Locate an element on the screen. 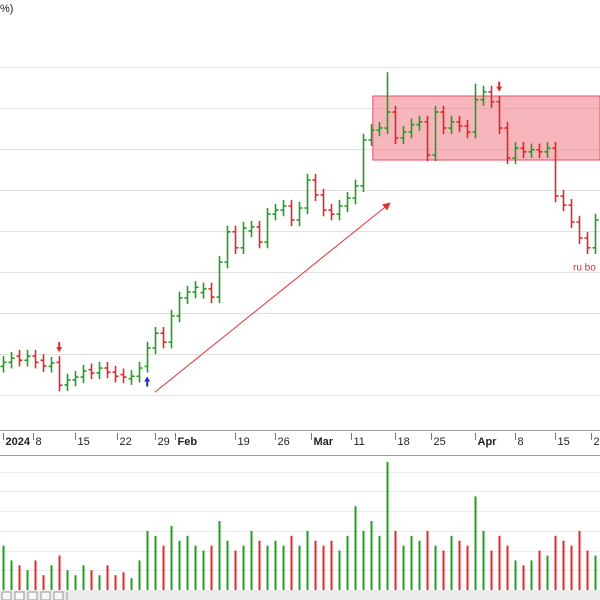  x-tick-label: 15 is located at coordinates (84, 442).